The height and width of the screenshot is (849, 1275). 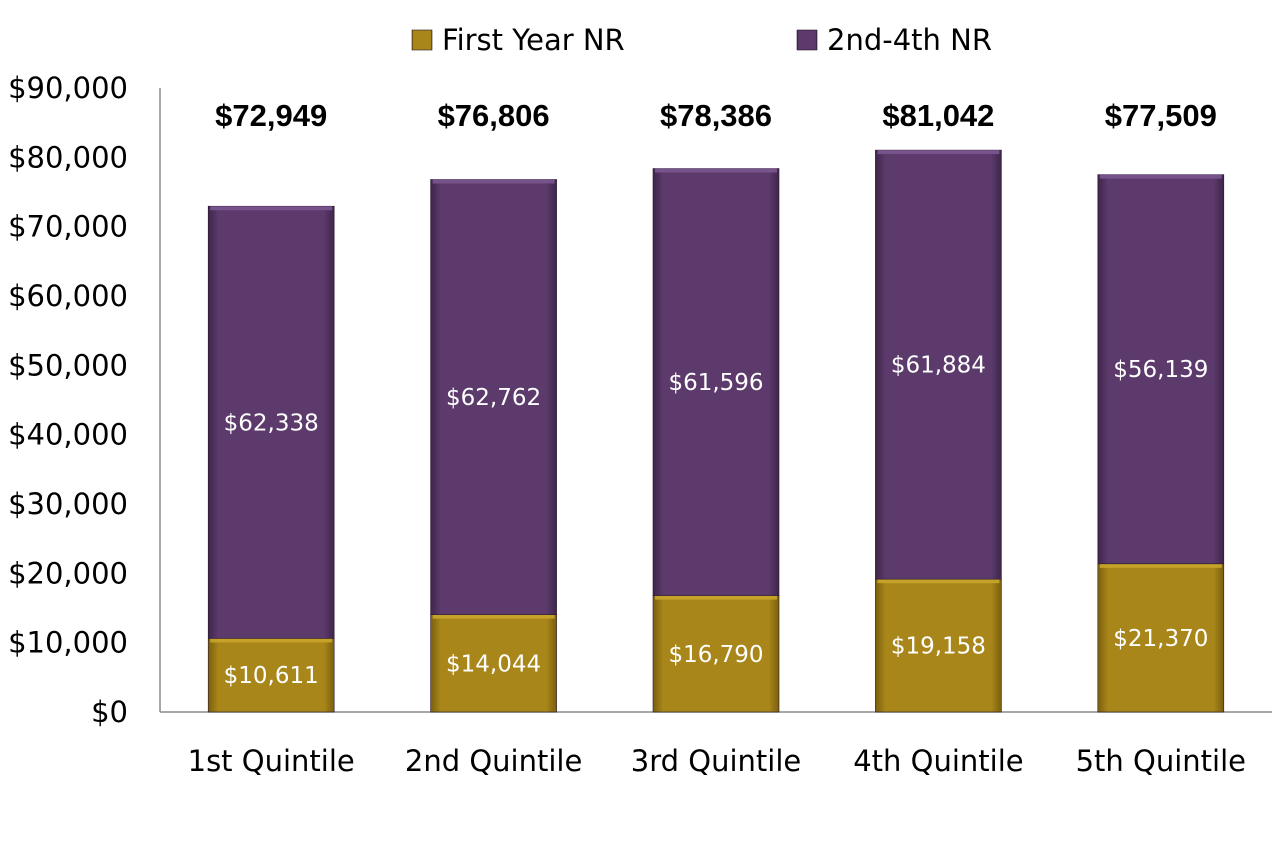 What do you see at coordinates (493, 761) in the screenshot?
I see `x-tick-label: 2nd Quintile` at bounding box center [493, 761].